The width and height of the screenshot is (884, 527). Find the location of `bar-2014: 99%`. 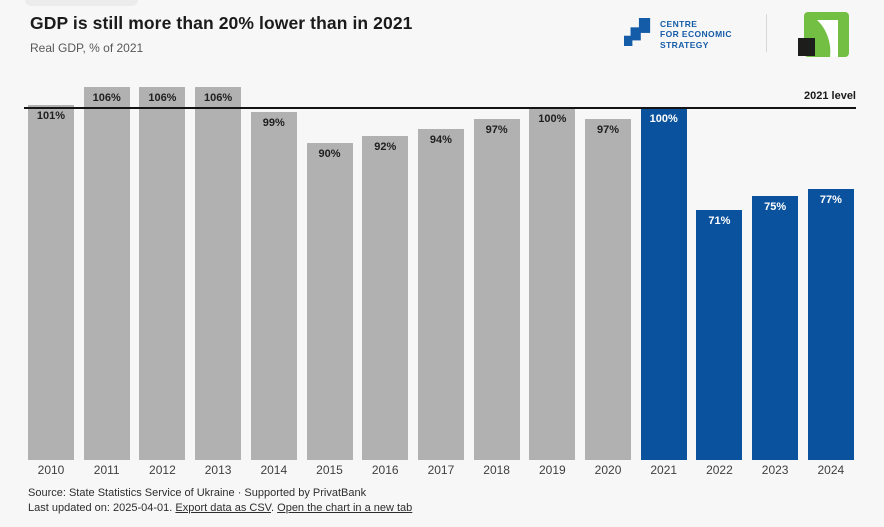

bar-2014: 99% is located at coordinates (273, 285).